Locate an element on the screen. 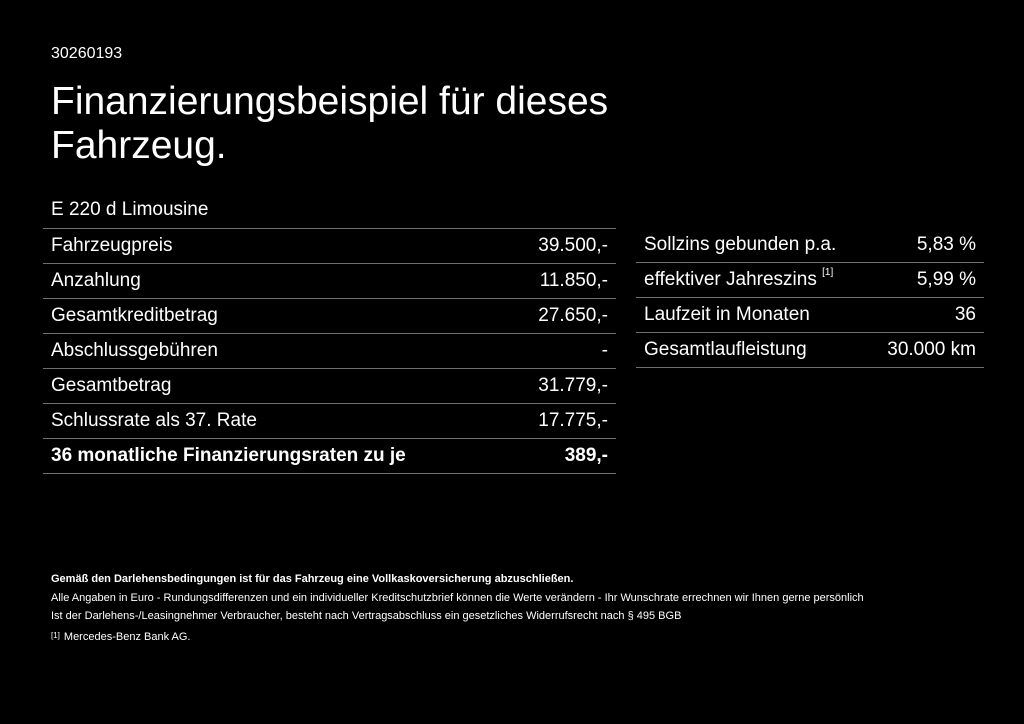 Image resolution: width=1024 pixels, height=724 pixels. row-value: 5,99 % is located at coordinates (925, 280).